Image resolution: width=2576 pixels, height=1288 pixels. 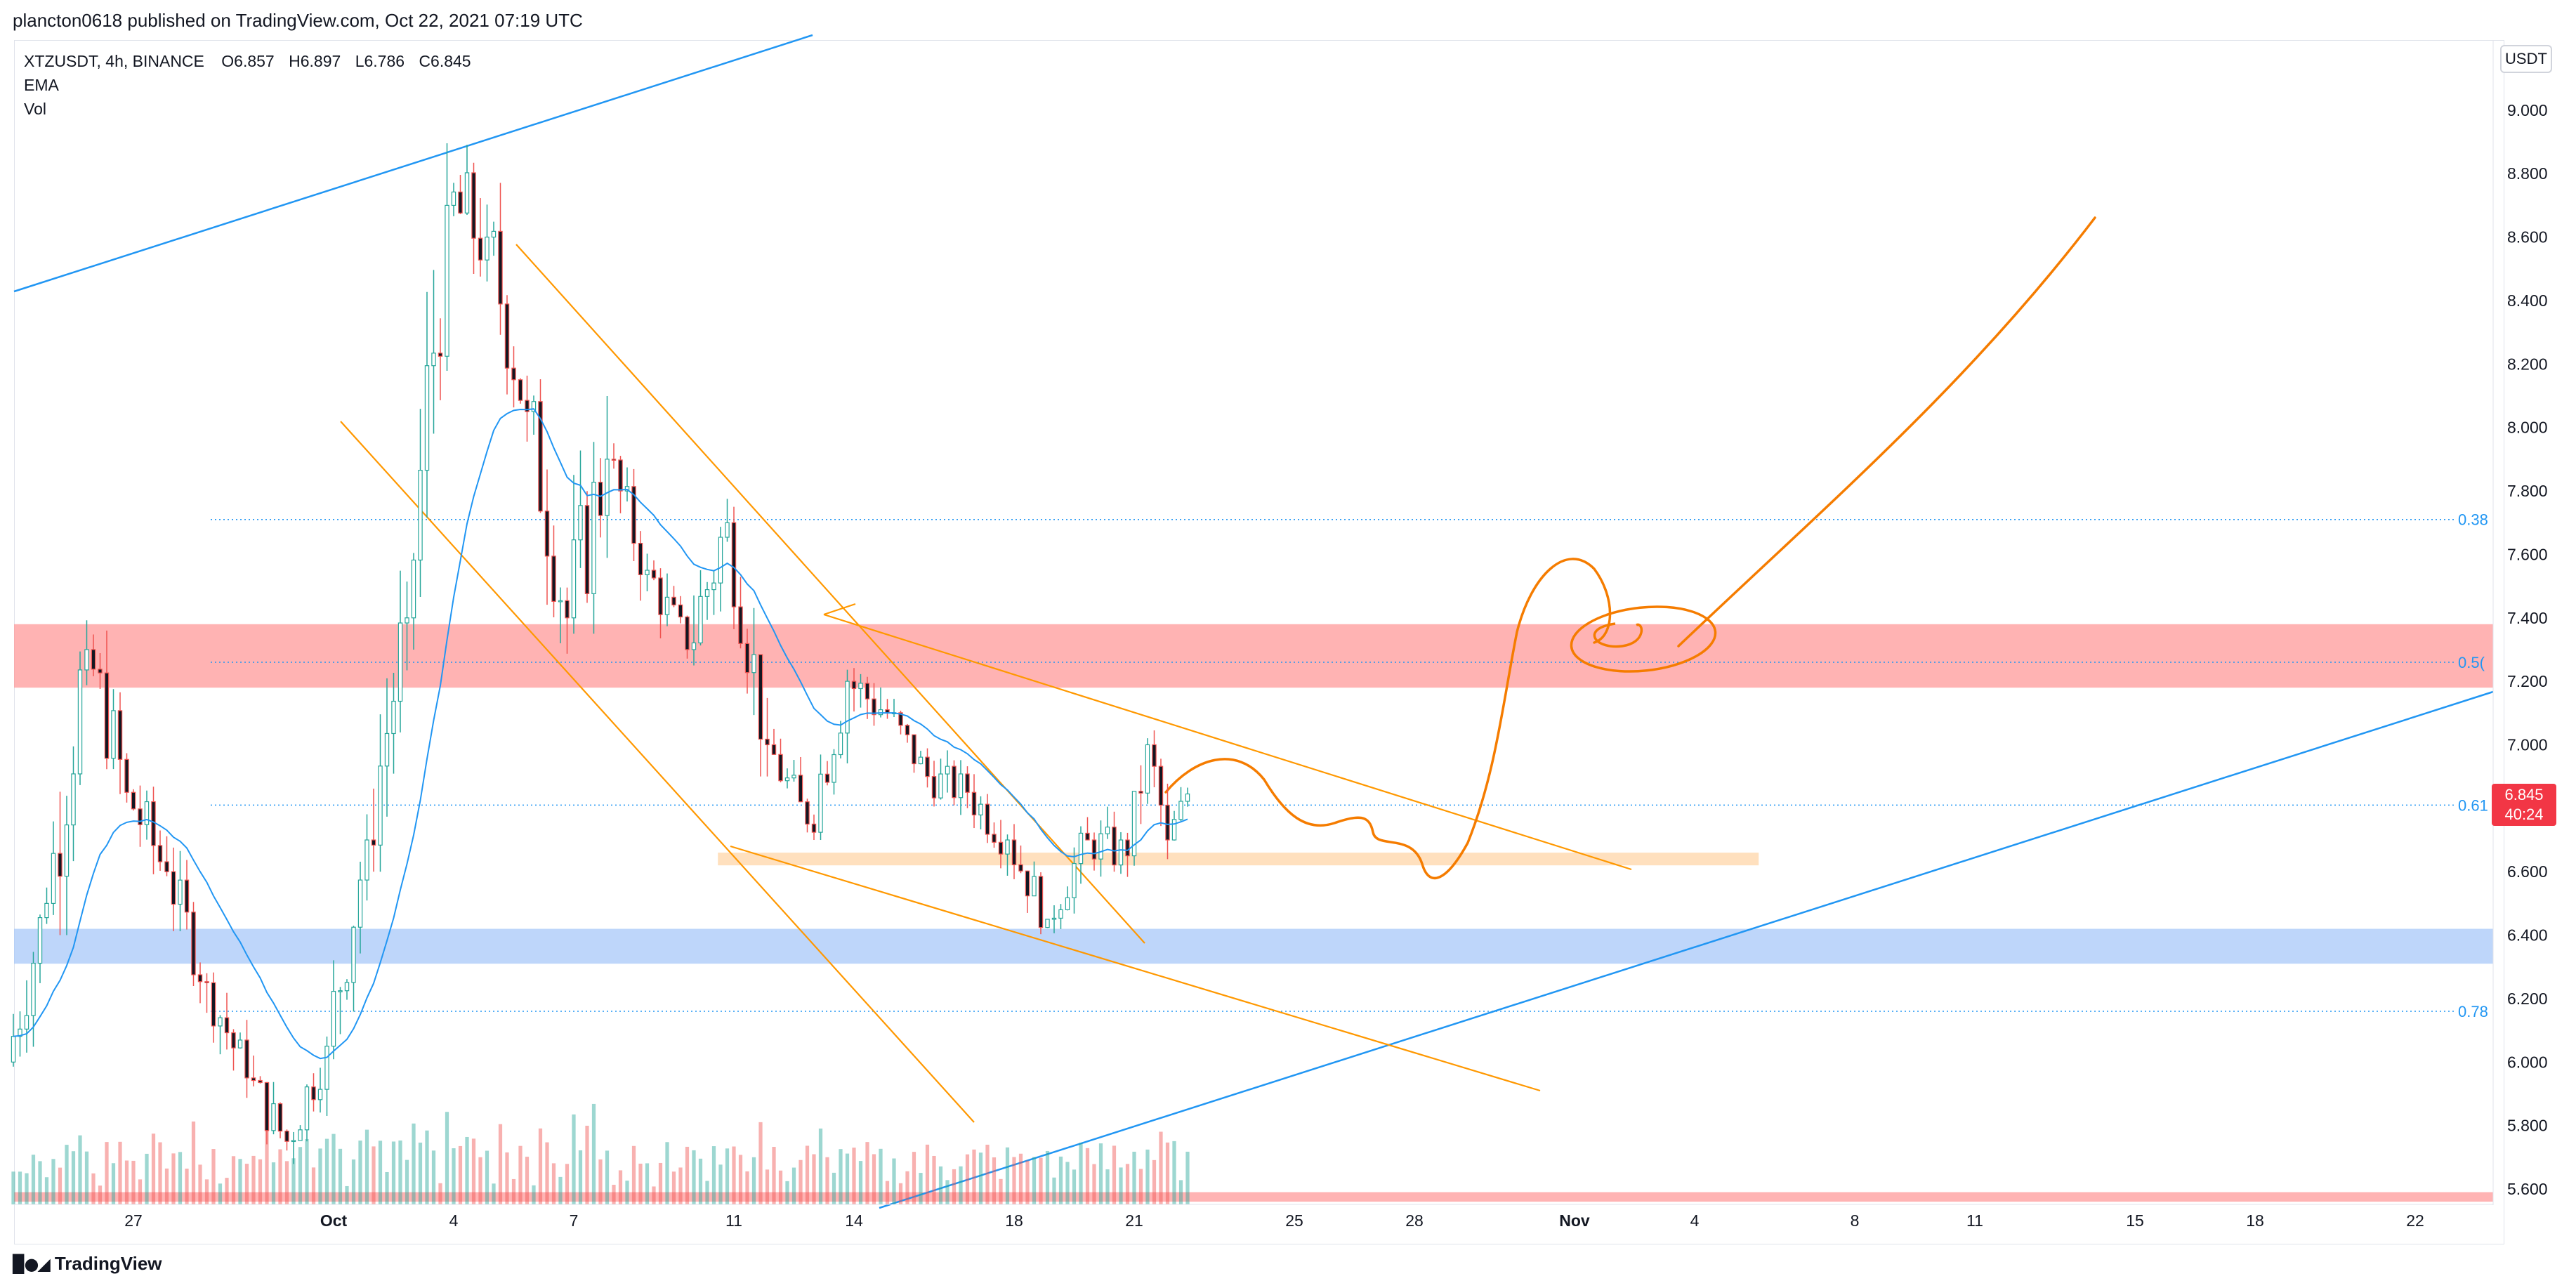 I want to click on open-value: O6.857, so click(x=248, y=61).